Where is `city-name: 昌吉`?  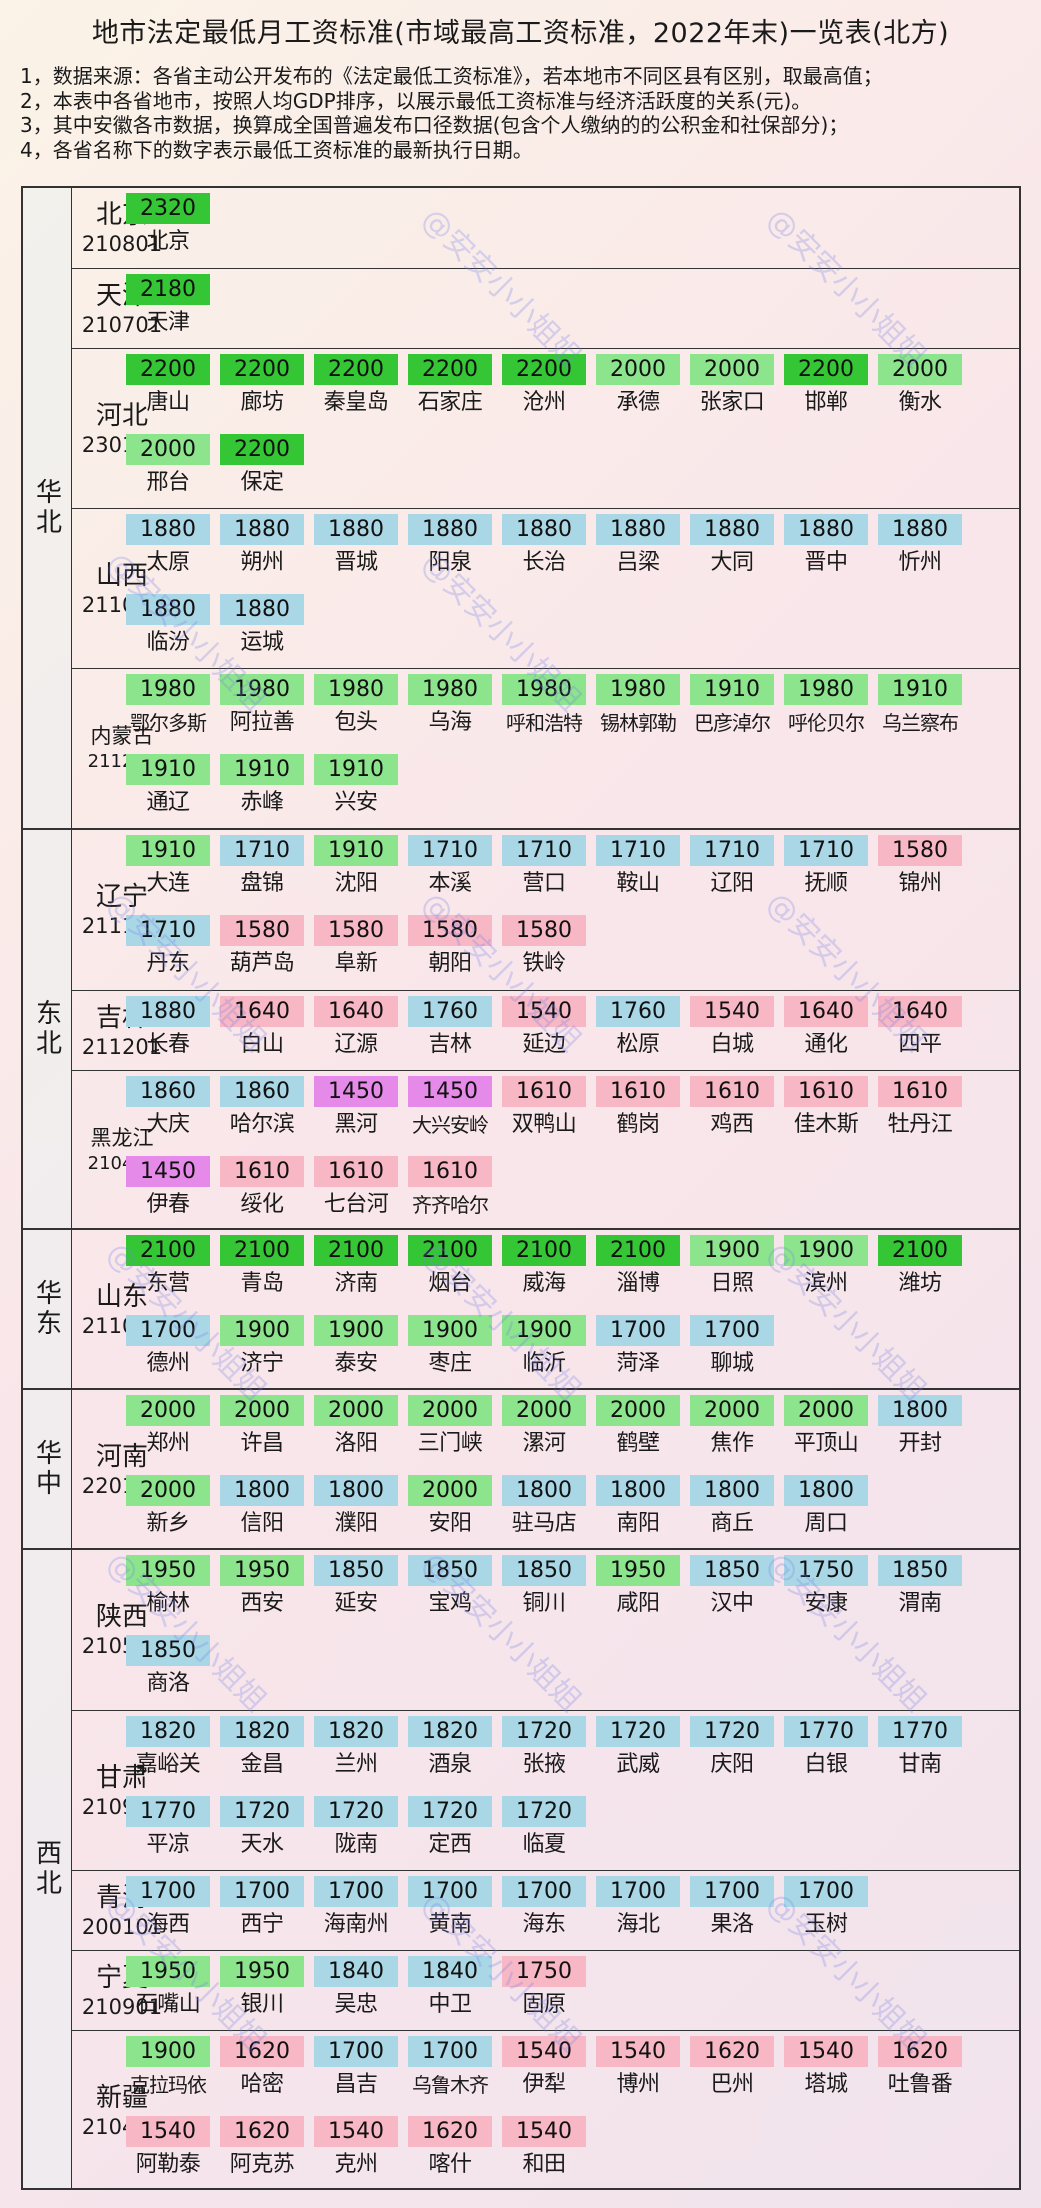 city-name: 昌吉 is located at coordinates (356, 2084).